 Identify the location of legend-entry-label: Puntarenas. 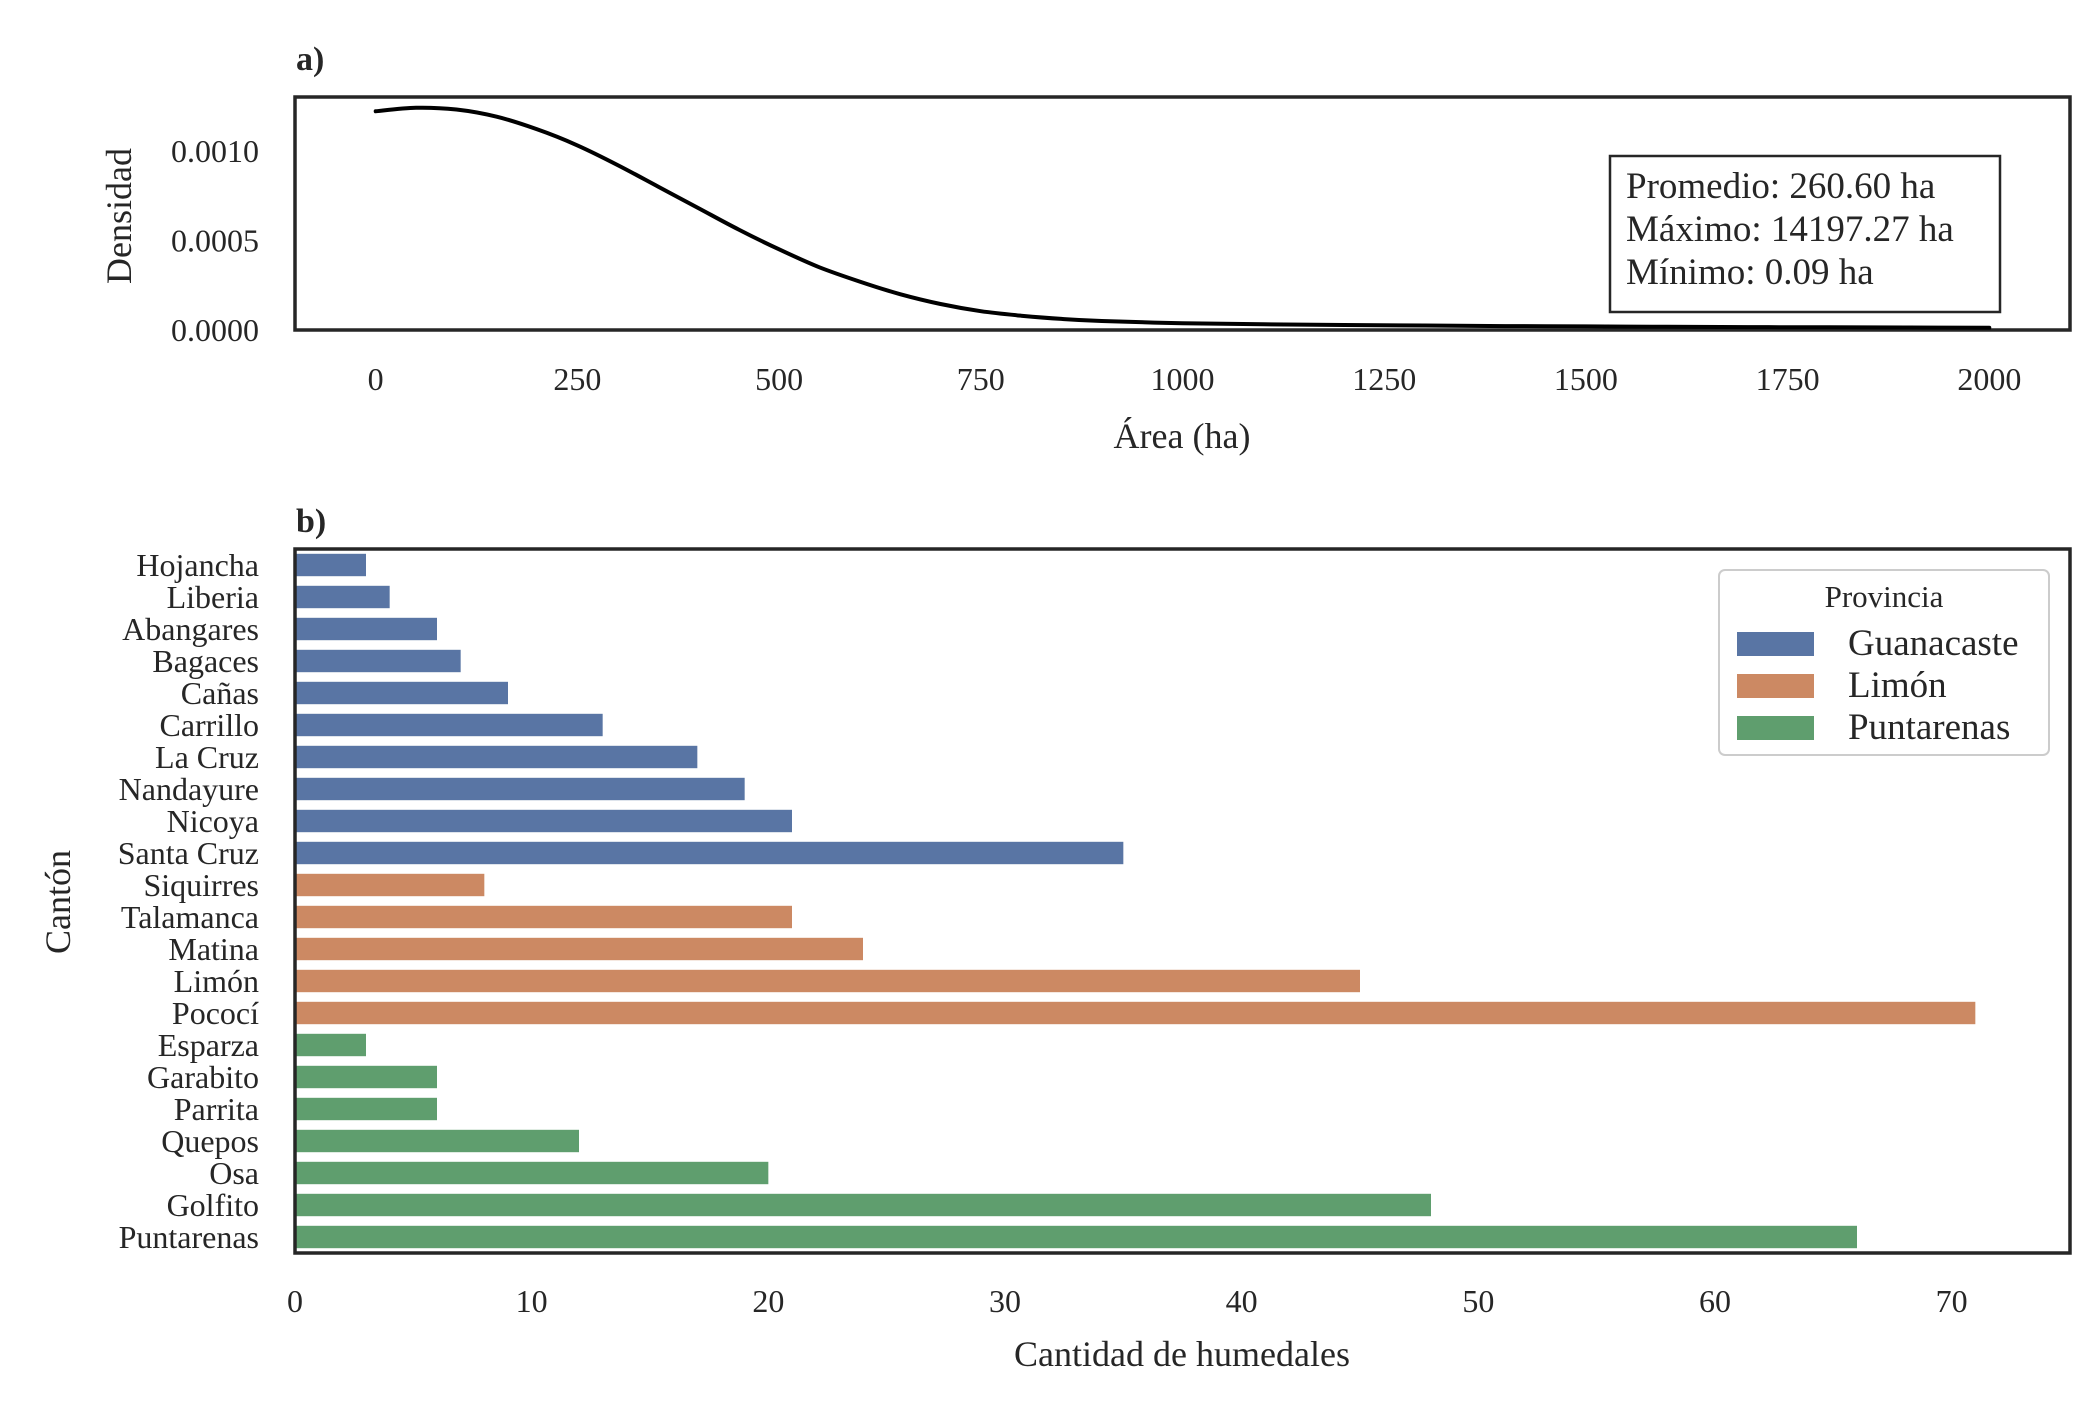
(1929, 727).